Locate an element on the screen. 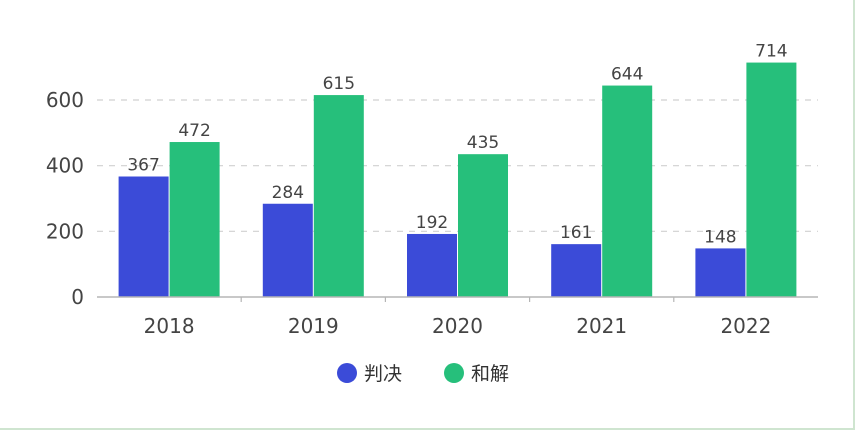 The height and width of the screenshot is (432, 857). data-label: 161 is located at coordinates (576, 233).